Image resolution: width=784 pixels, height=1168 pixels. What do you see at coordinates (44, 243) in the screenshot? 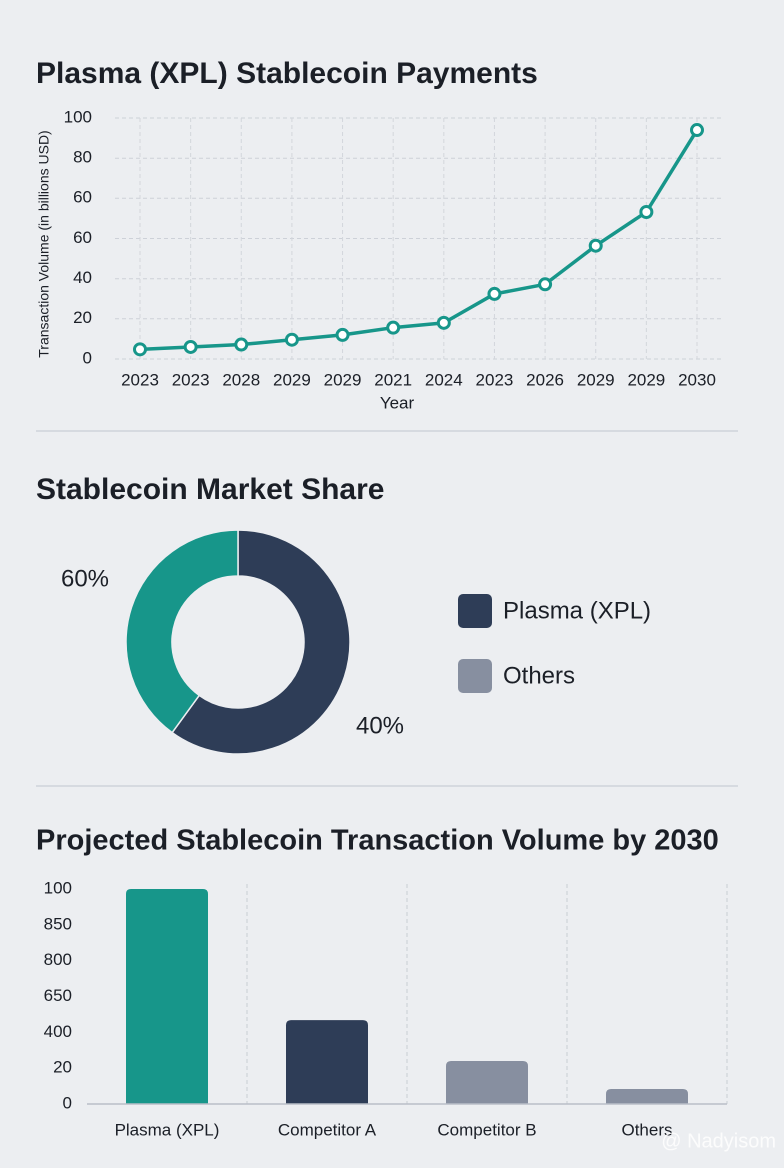
I see `y-axis-label: Transaction Volume (in billions USD)` at bounding box center [44, 243].